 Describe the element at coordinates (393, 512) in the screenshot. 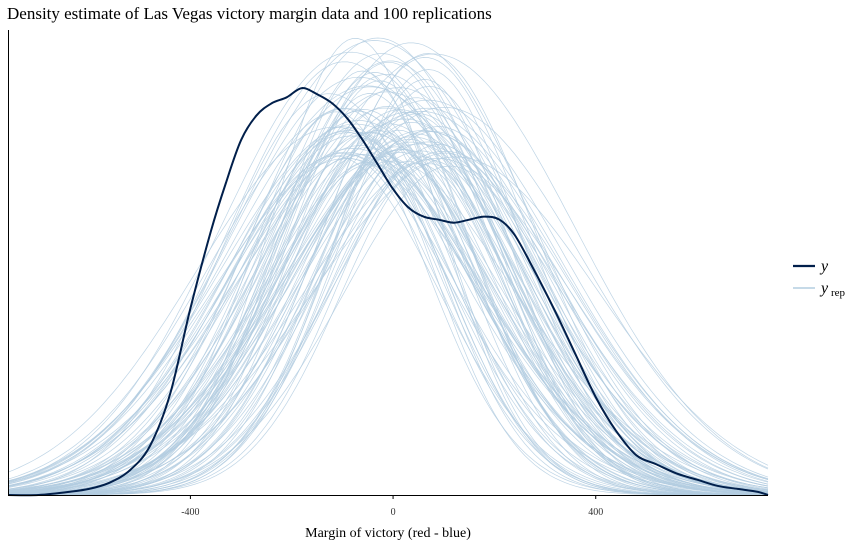

I see `x-tick-label: 0` at that location.